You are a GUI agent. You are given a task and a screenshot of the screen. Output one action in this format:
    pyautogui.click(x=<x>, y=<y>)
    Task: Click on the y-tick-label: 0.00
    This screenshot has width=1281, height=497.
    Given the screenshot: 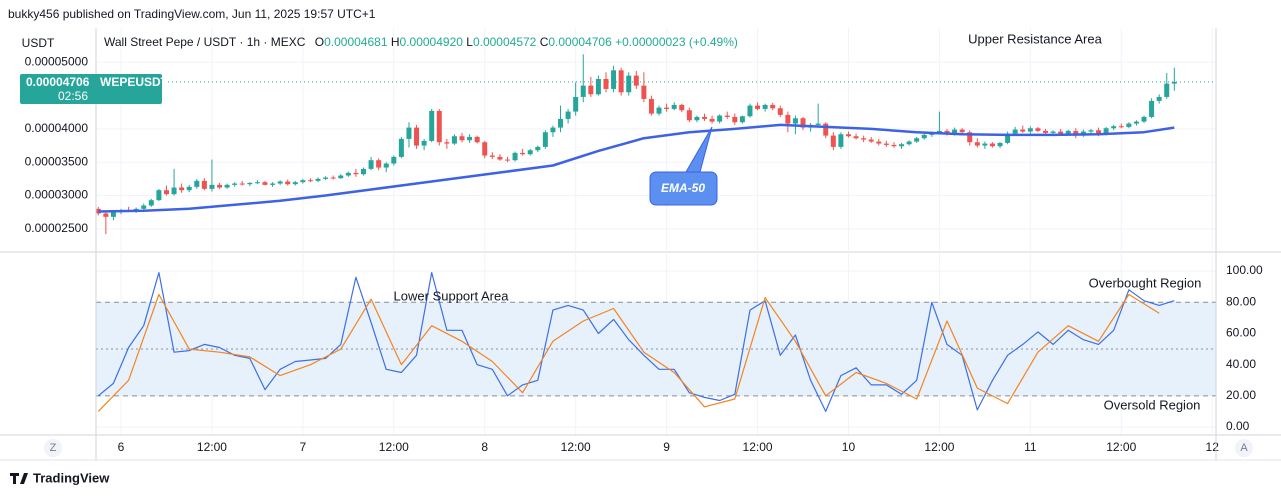 What is the action you would take?
    pyautogui.click(x=1238, y=426)
    